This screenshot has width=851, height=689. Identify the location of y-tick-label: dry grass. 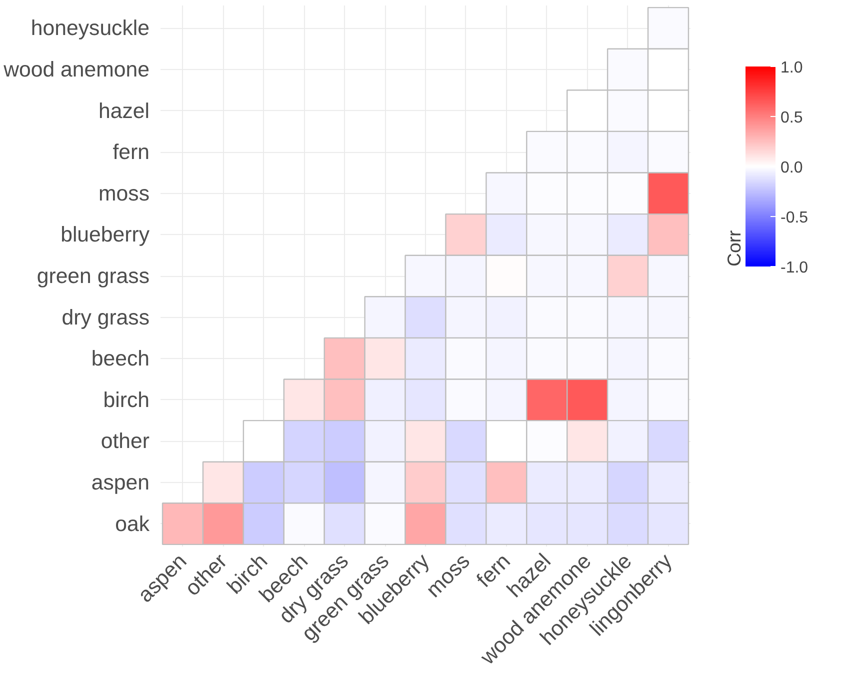
(106, 317).